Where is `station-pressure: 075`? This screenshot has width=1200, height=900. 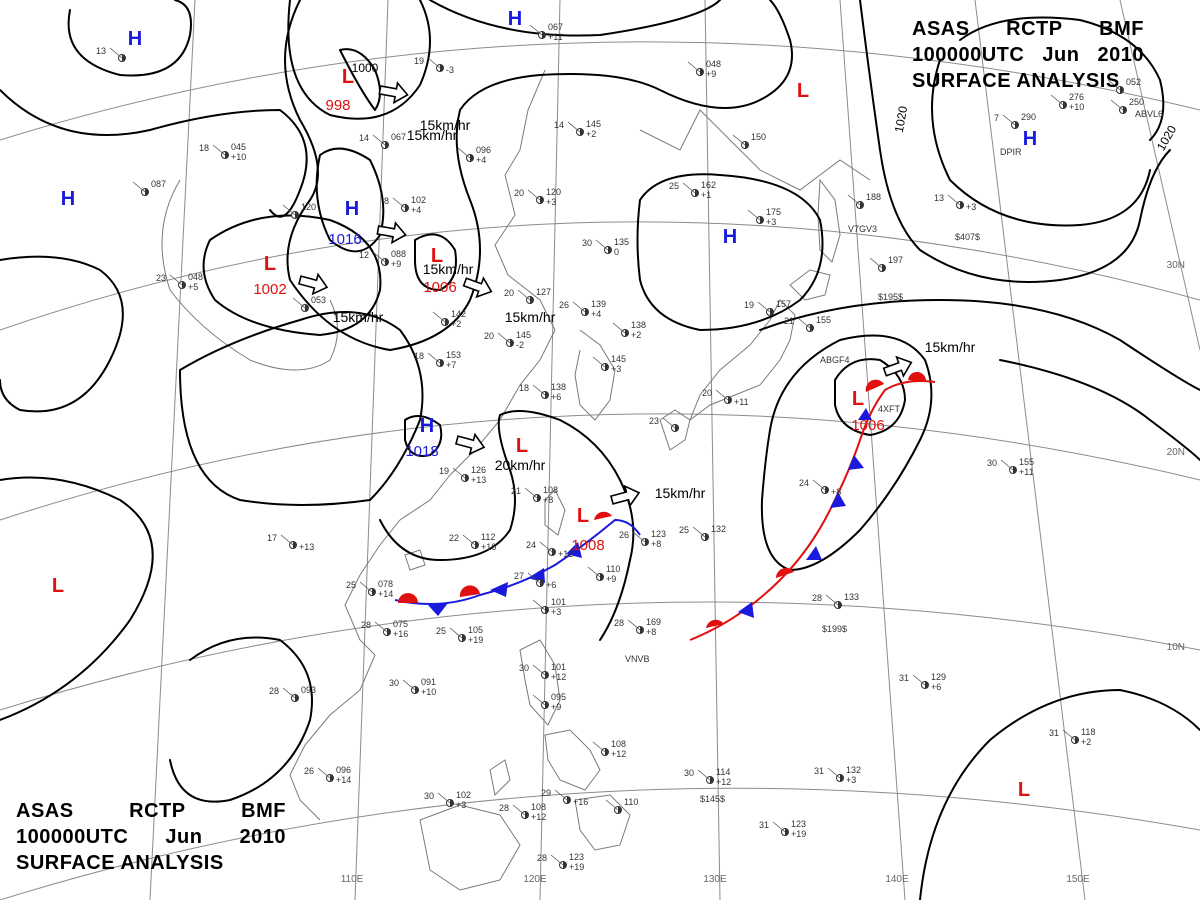 station-pressure: 075 is located at coordinates (400, 624).